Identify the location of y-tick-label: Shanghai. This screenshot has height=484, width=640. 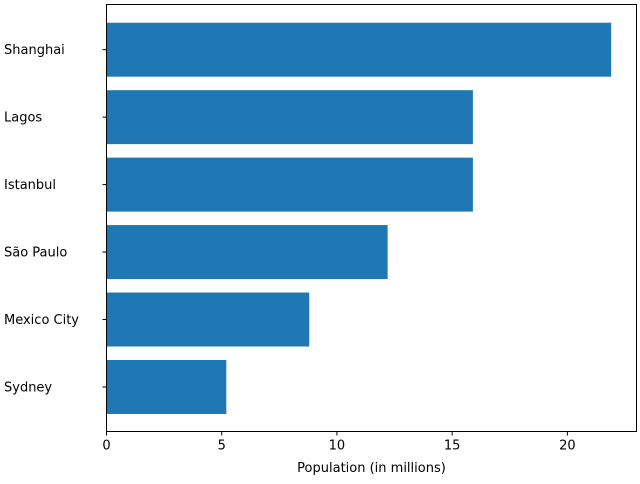
(34, 50).